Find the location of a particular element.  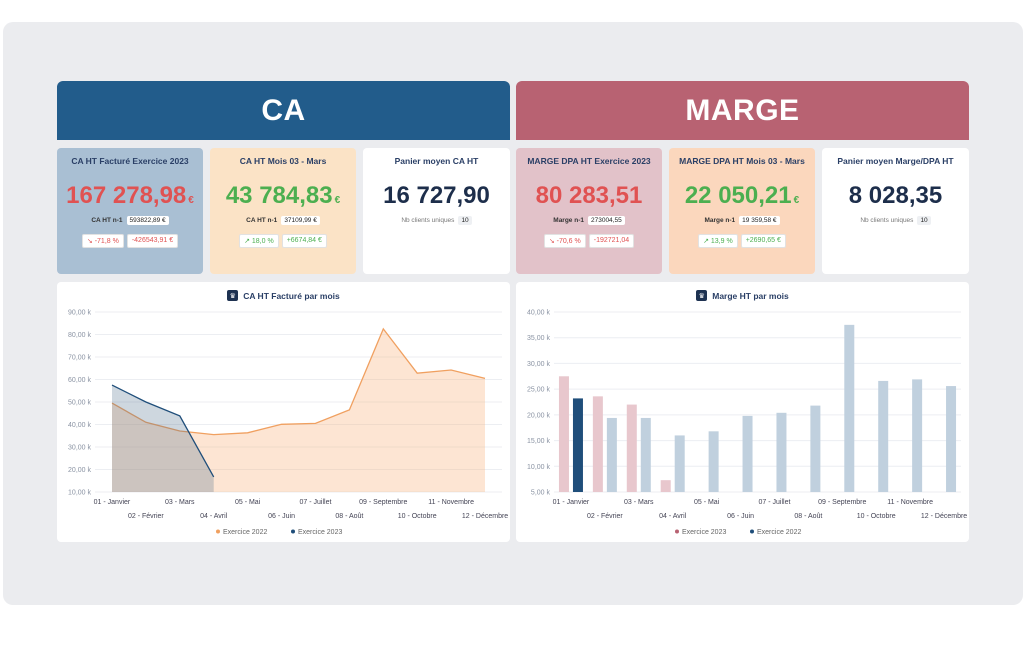

kpi-value: 167 278,98 € is located at coordinates (130, 195).